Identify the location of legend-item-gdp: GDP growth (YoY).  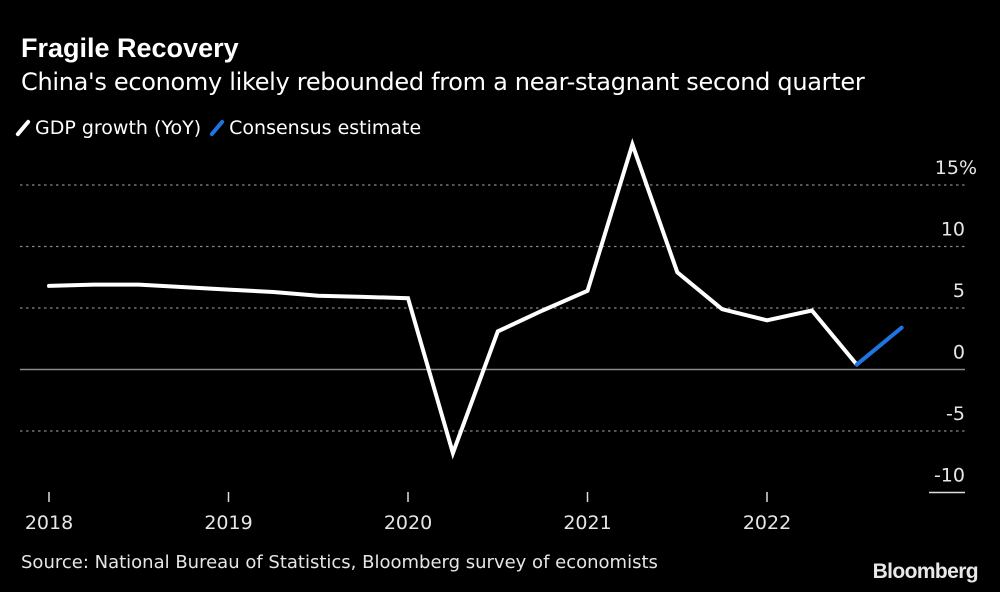
(108, 128).